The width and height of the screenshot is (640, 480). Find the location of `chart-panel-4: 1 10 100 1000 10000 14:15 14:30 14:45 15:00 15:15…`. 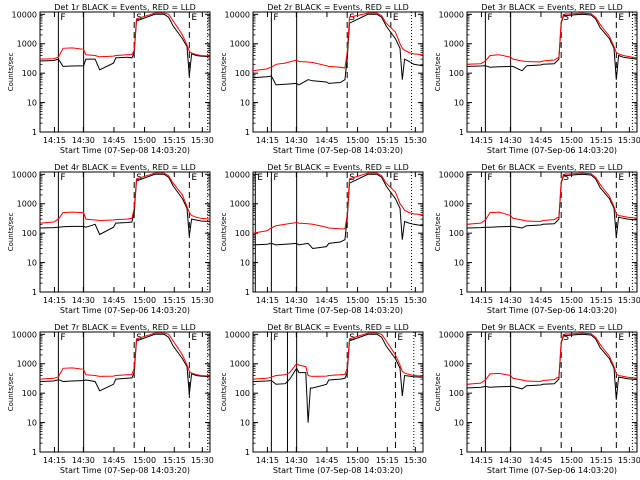

chart-panel-4: 1 10 100 1000 10000 14:15 14:30 14:45 15:00 15:15… is located at coordinates (110, 239).